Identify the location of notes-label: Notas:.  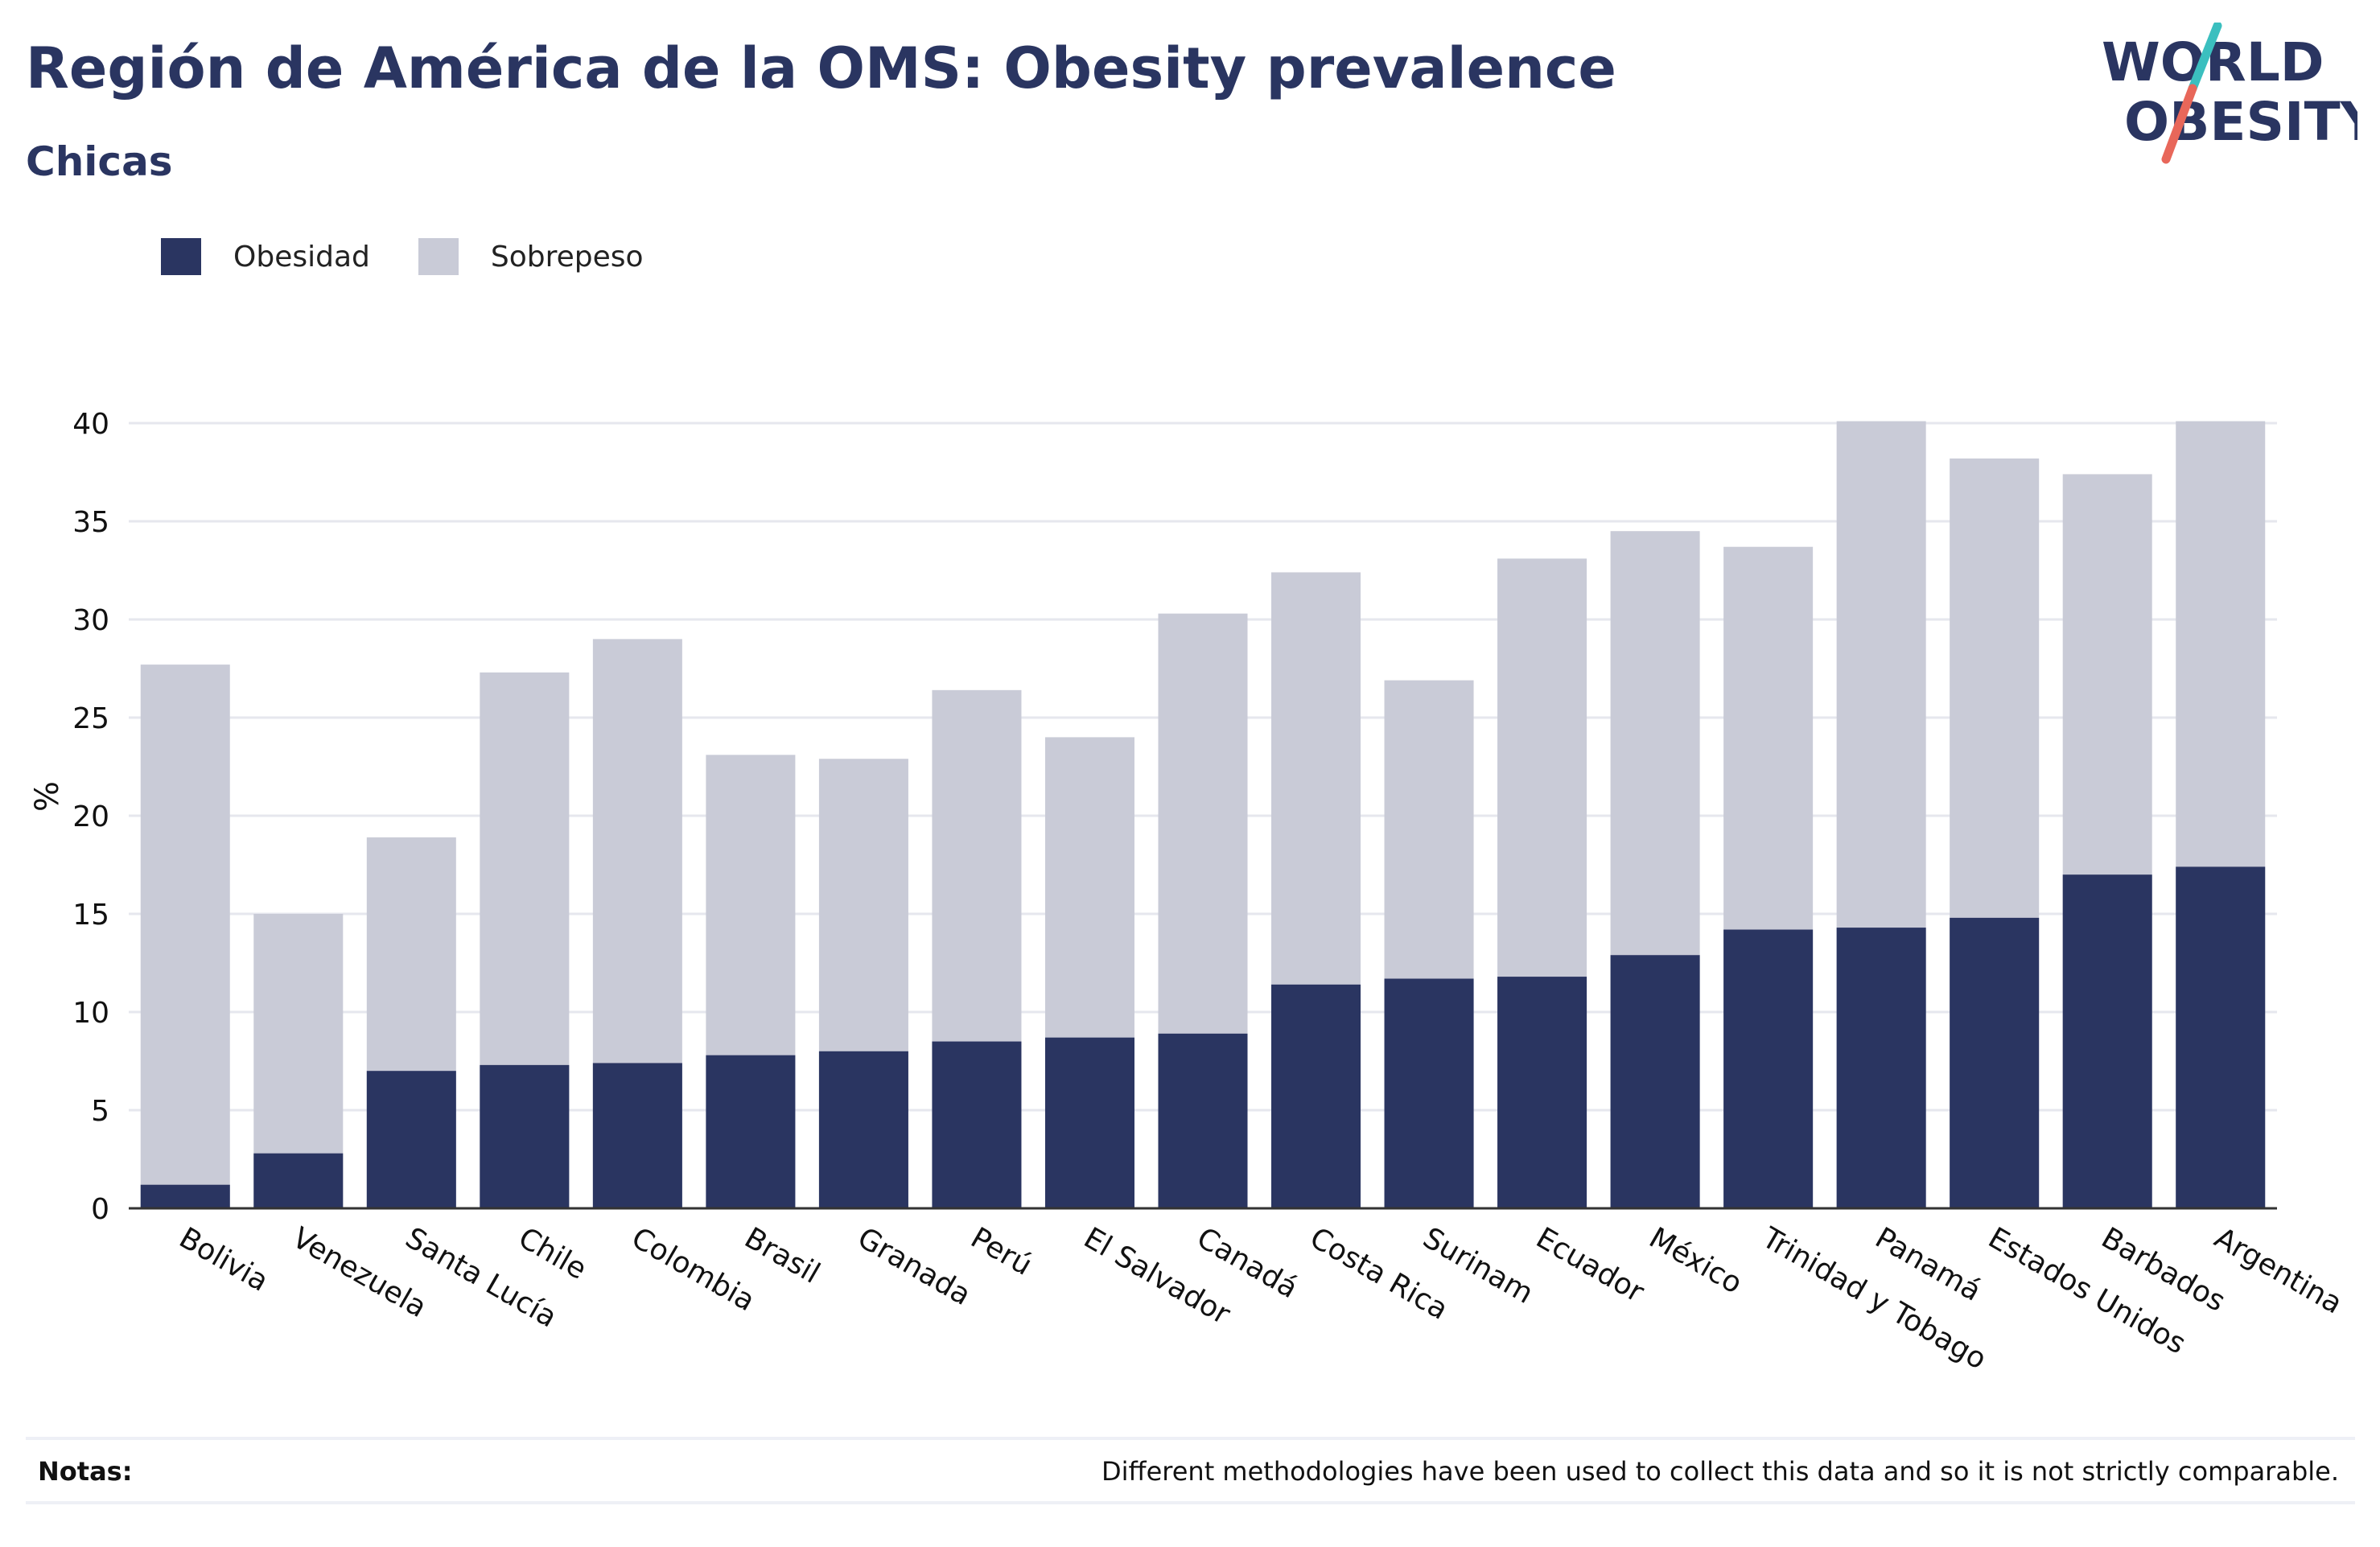
(85, 1472).